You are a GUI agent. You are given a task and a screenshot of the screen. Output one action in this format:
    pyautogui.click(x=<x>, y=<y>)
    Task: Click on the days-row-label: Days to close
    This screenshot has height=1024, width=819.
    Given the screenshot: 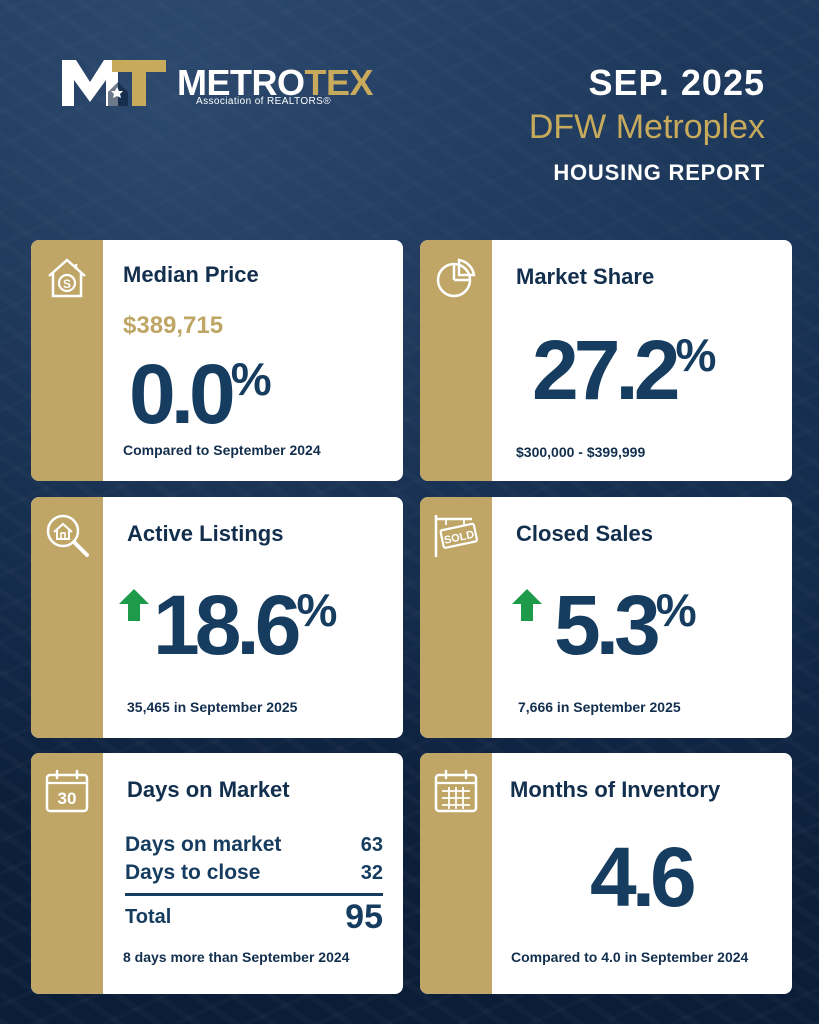 What is the action you would take?
    pyautogui.click(x=193, y=872)
    